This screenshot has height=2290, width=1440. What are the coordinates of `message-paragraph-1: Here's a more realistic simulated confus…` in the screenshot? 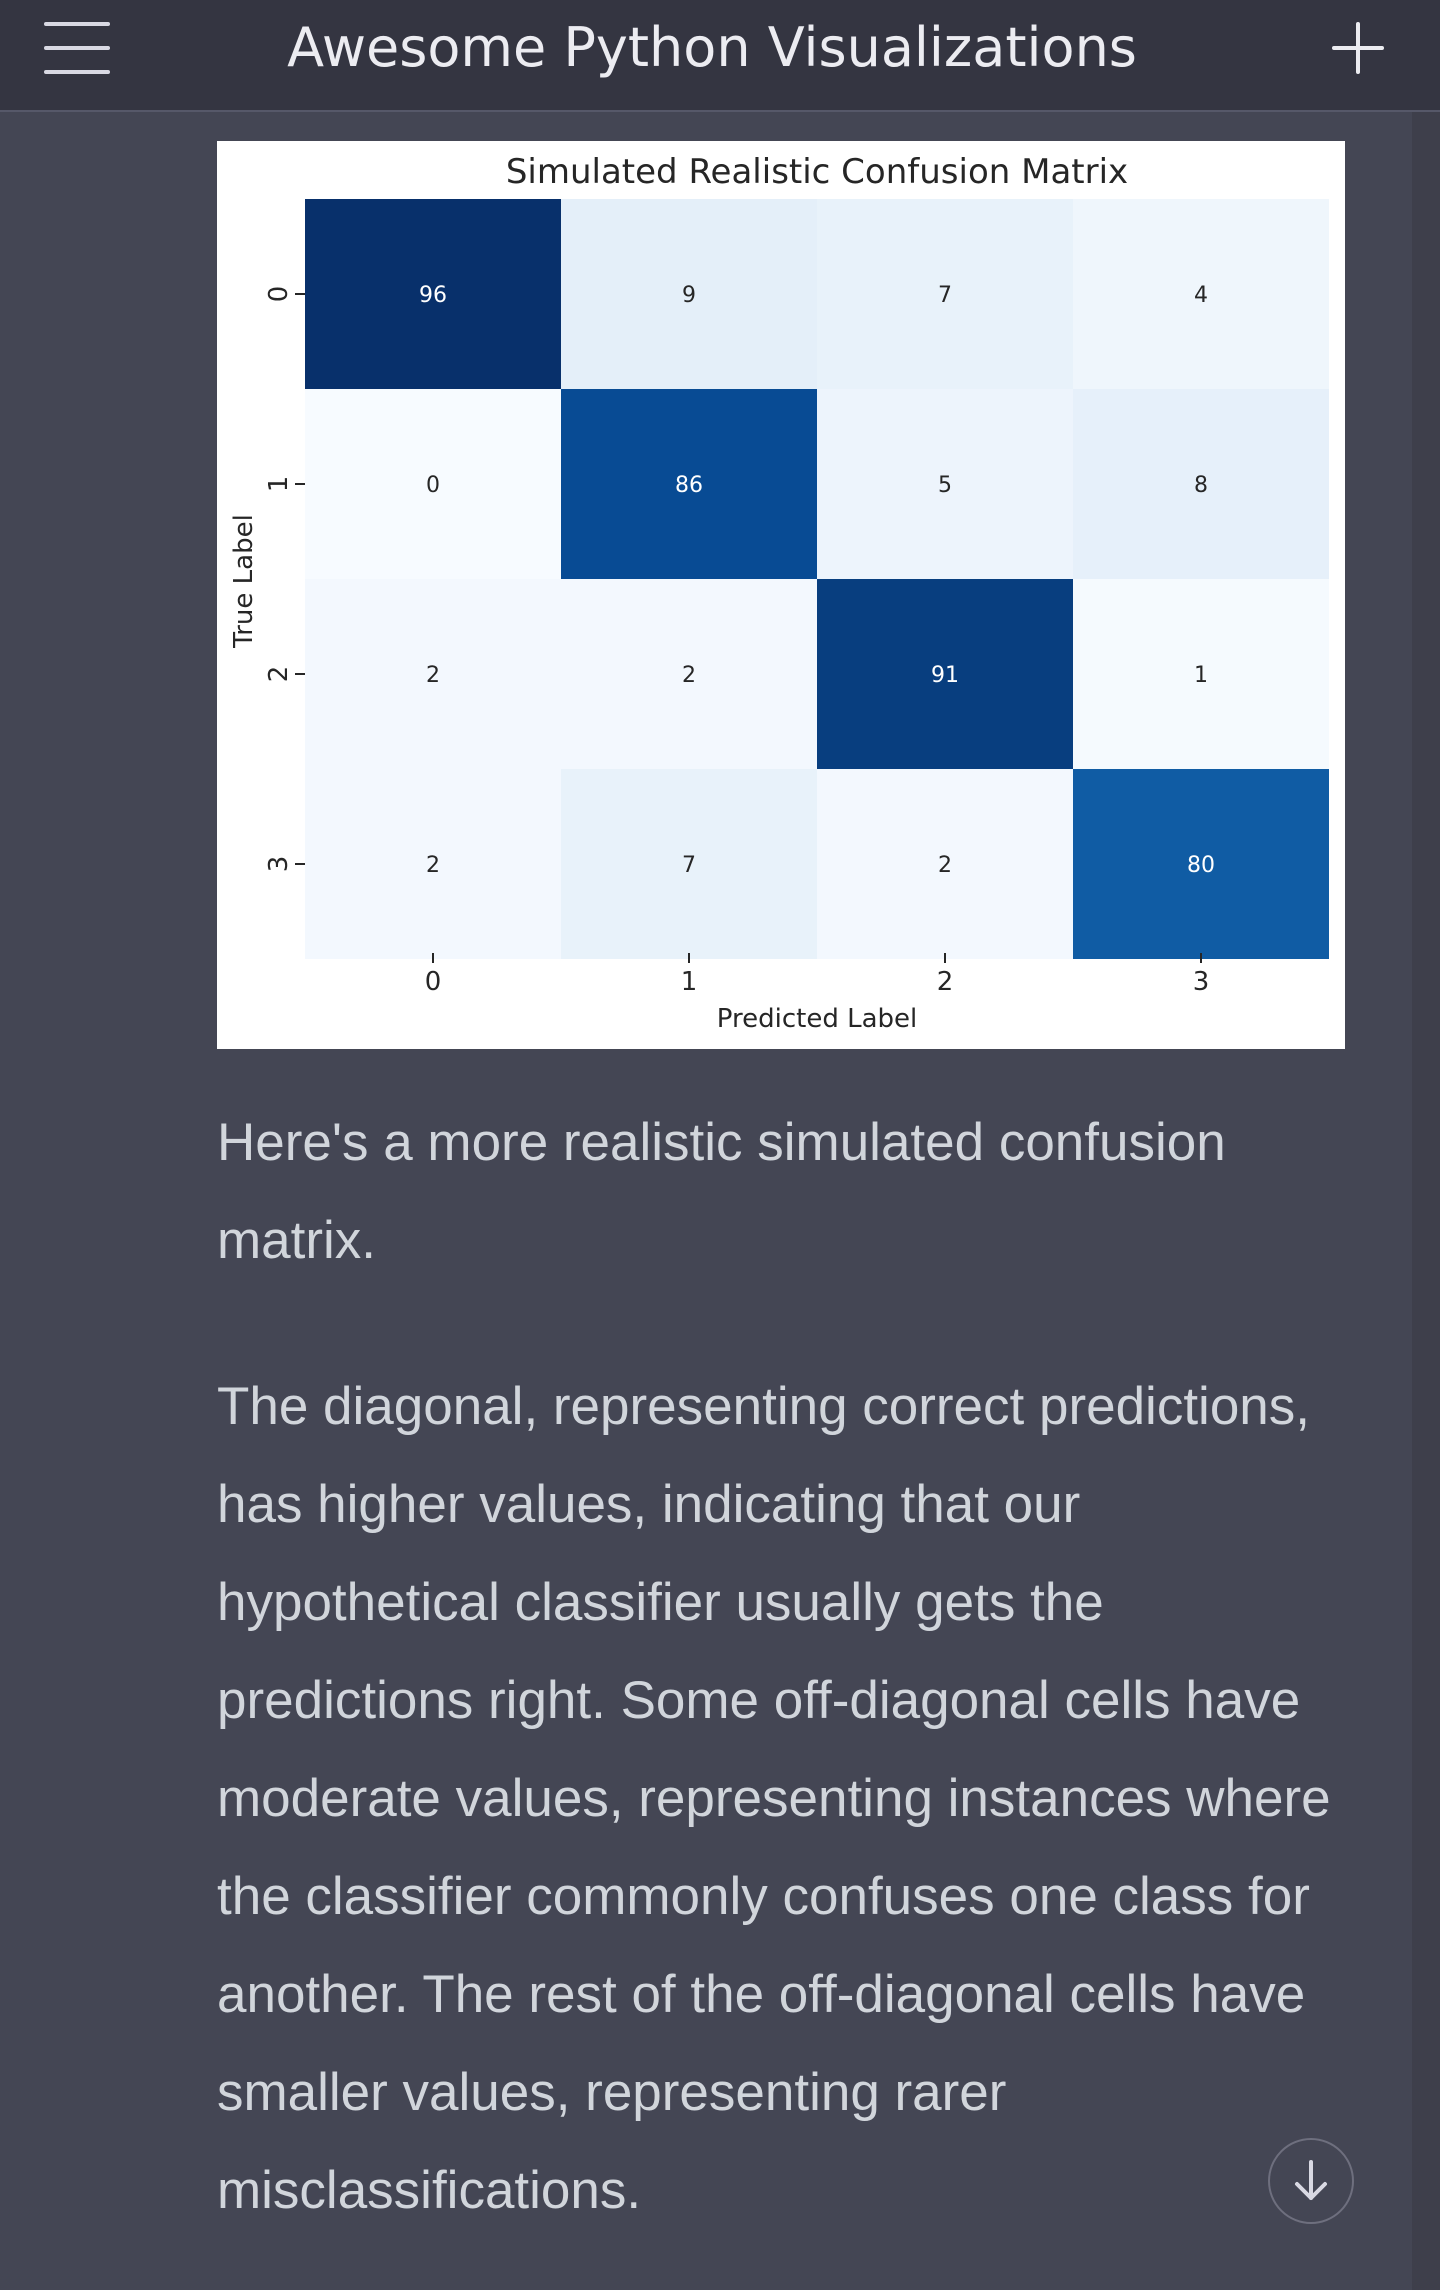 It's located at (721, 1191).